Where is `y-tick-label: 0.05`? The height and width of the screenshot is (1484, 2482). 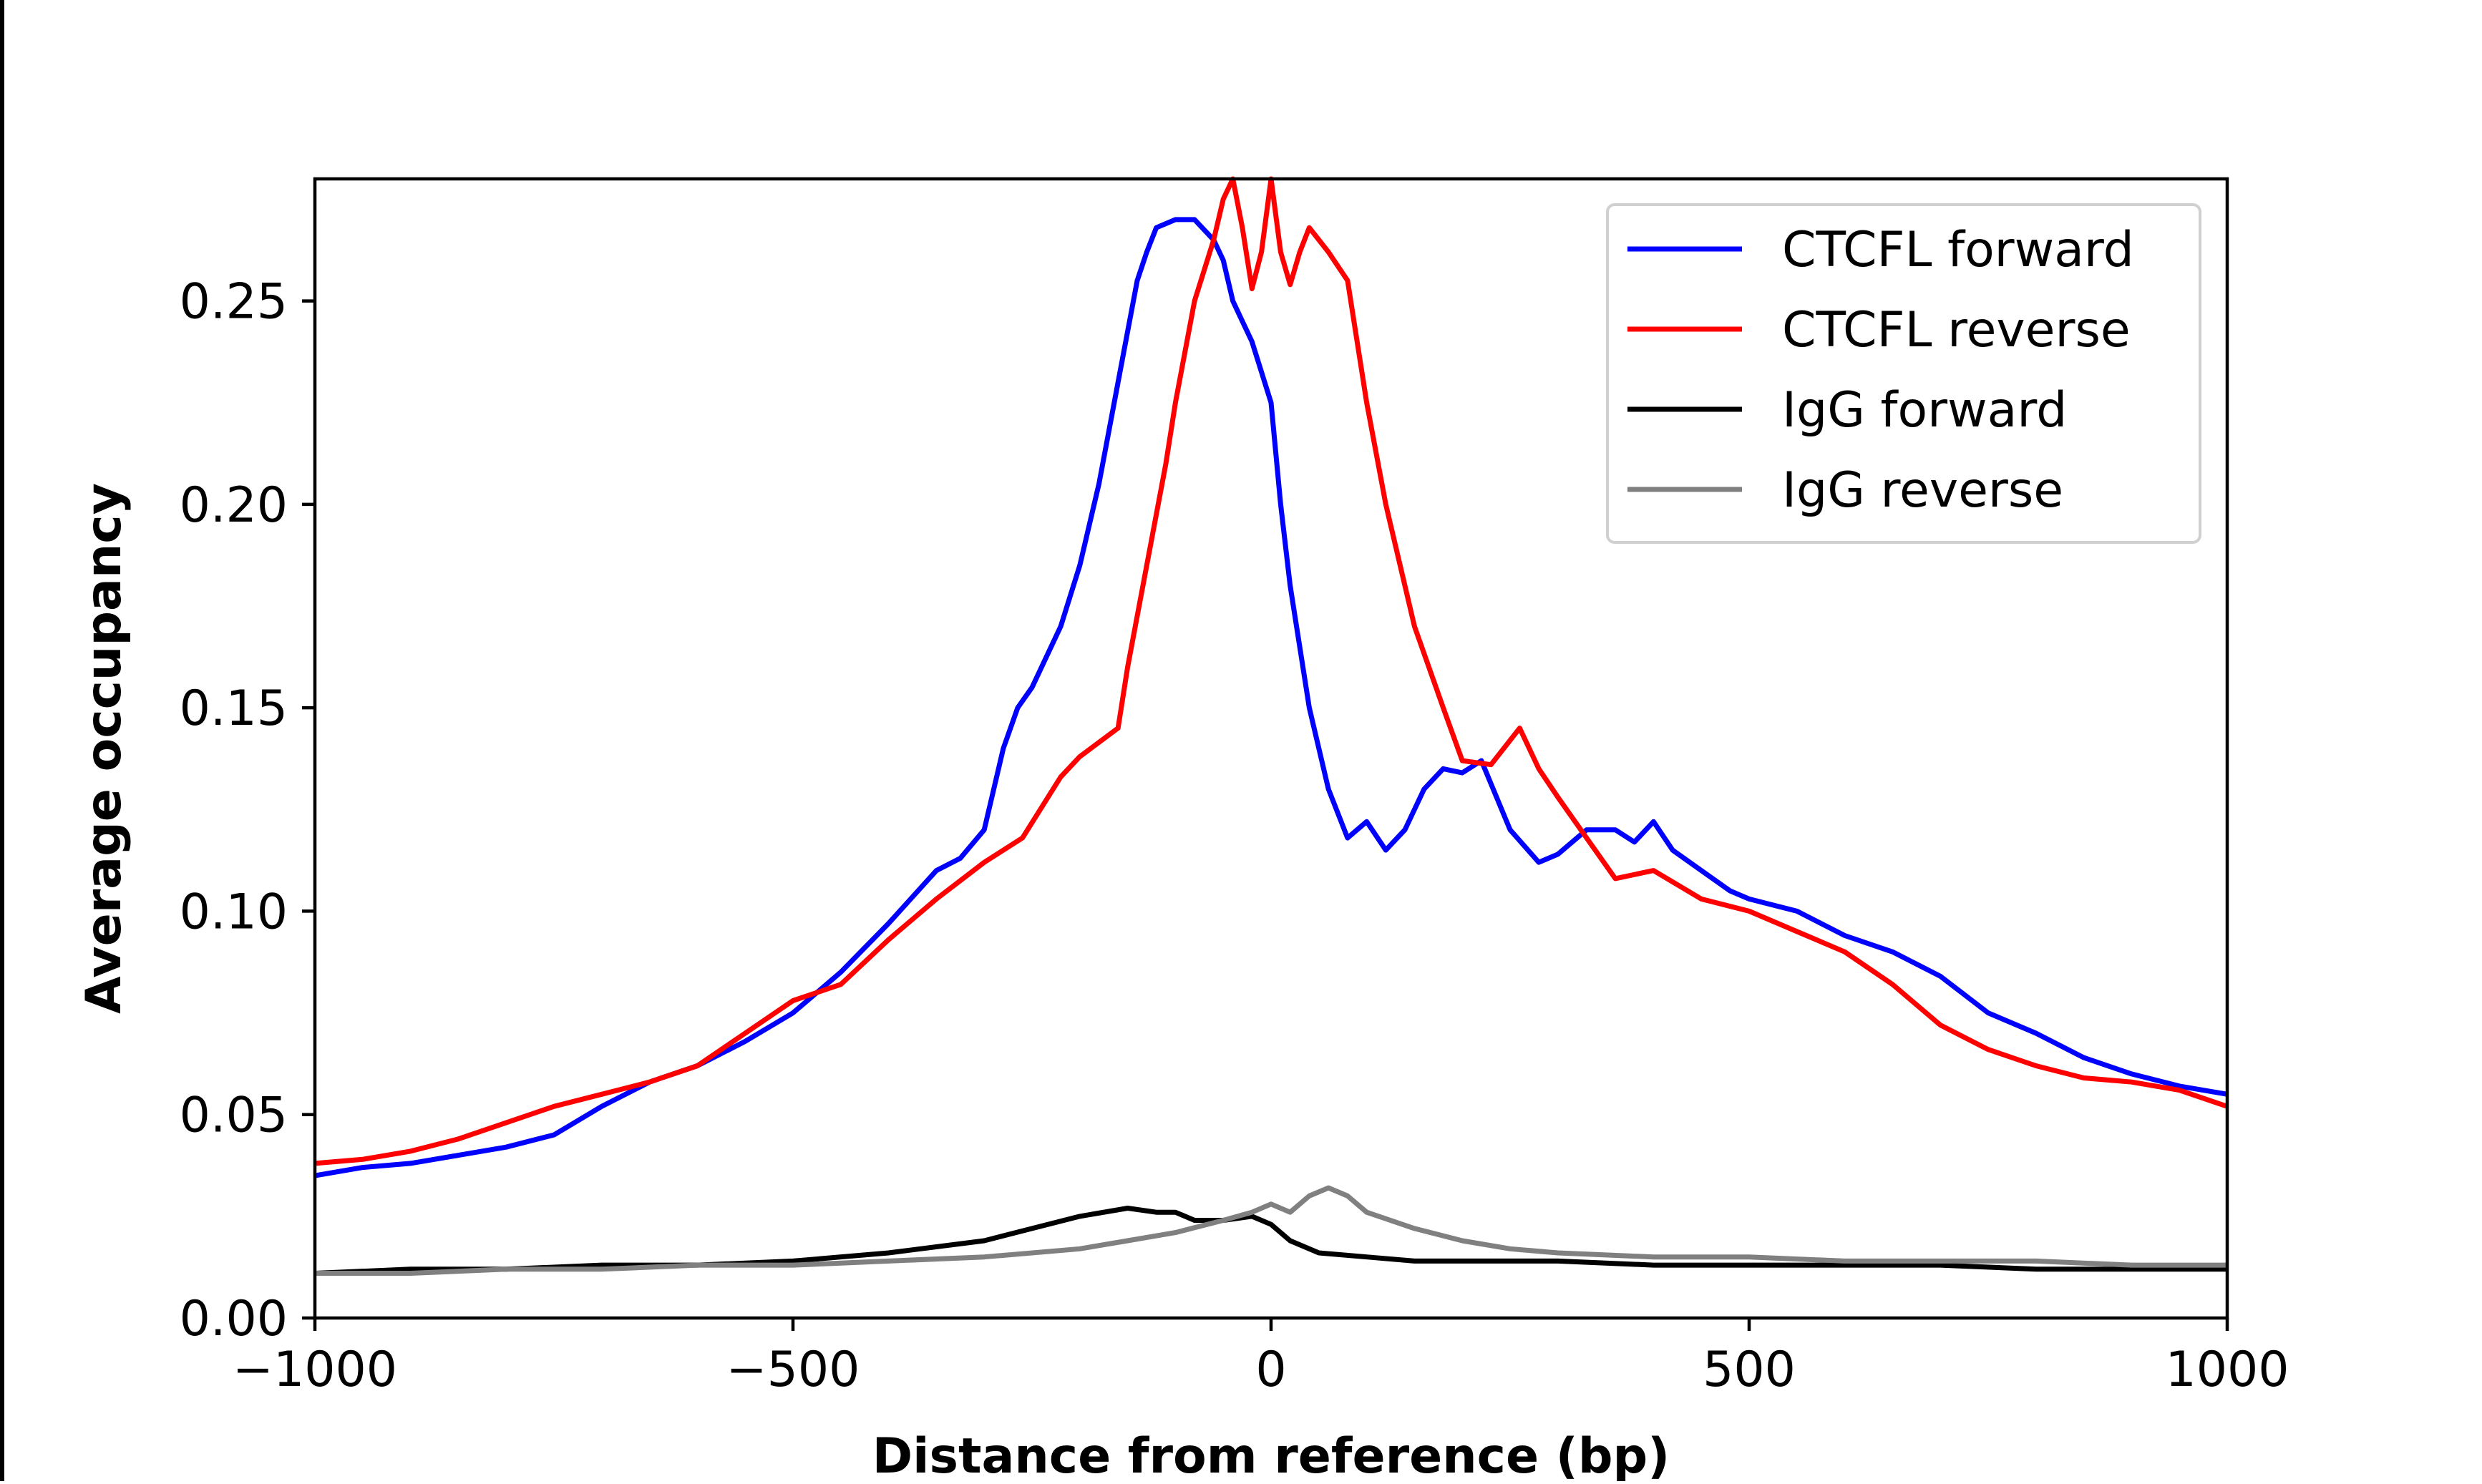 y-tick-label: 0.05 is located at coordinates (234, 1116).